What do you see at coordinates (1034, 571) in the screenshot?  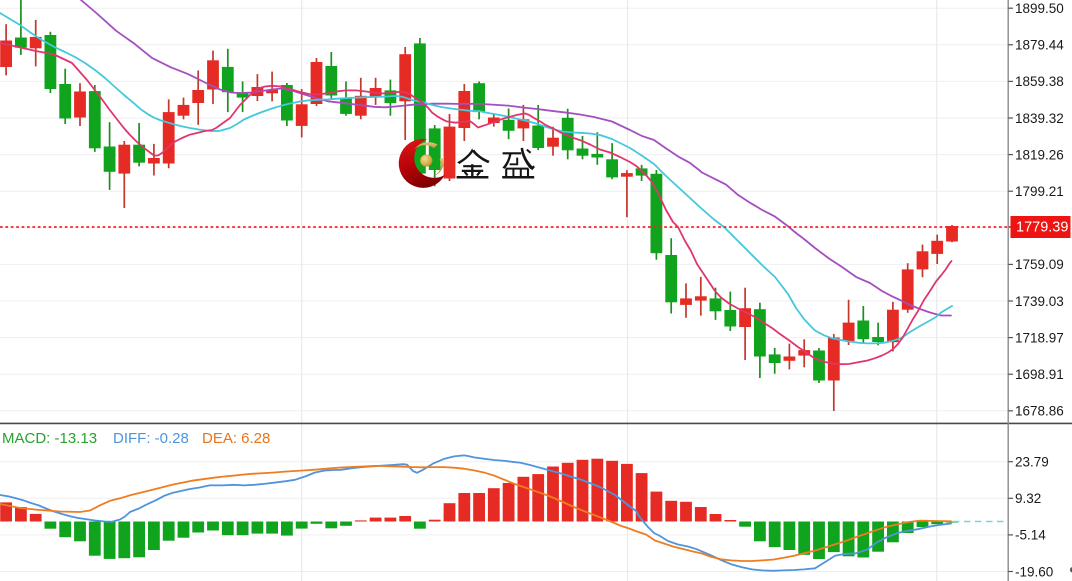 I see `svg-text: -19.60` at bounding box center [1034, 571].